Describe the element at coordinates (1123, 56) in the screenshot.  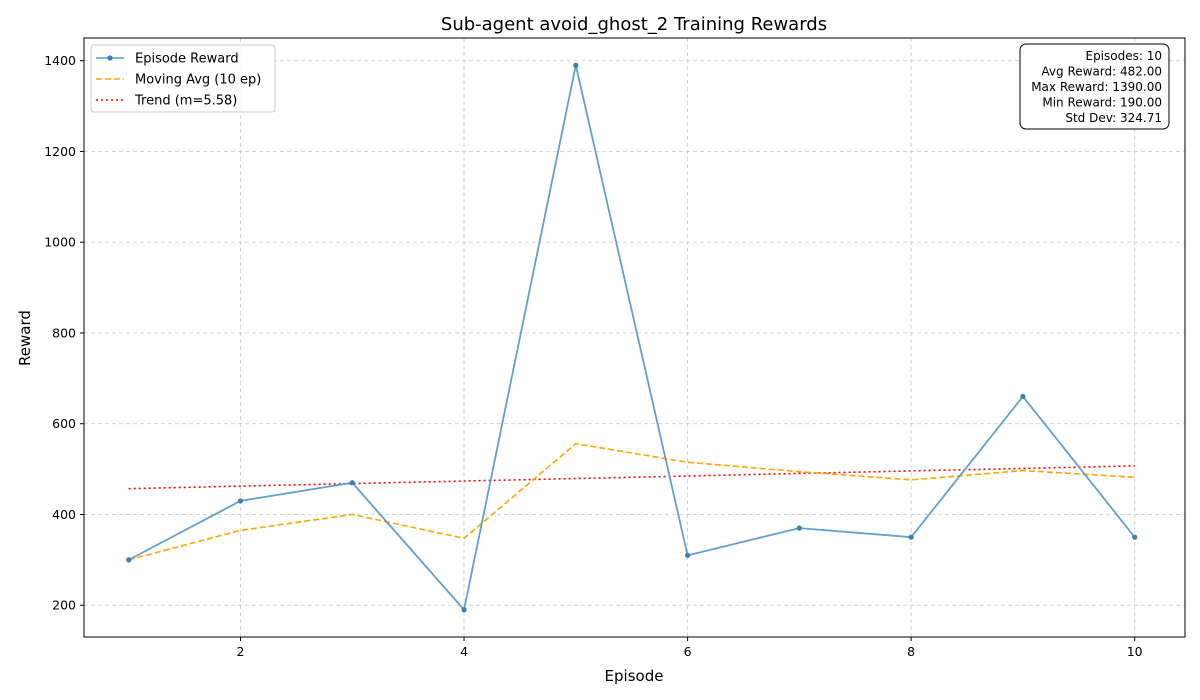
I see `stats-line: Episodes: 10` at that location.